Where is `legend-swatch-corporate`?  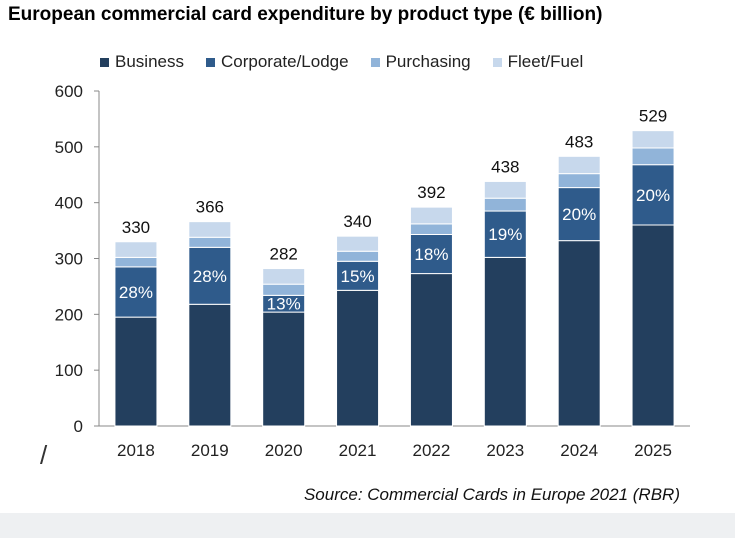 legend-swatch-corporate is located at coordinates (210, 62).